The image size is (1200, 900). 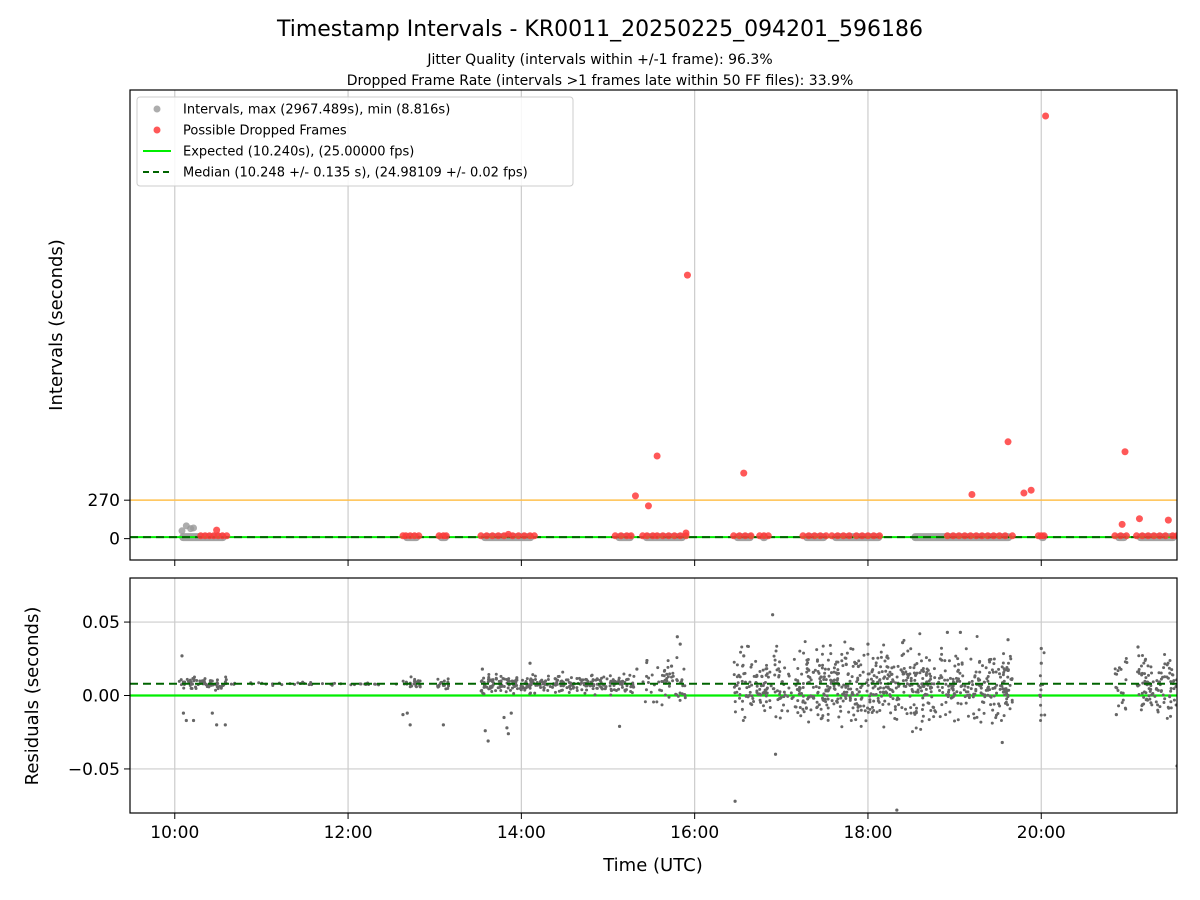 I want to click on y-tick-label: 270, so click(x=104, y=501).